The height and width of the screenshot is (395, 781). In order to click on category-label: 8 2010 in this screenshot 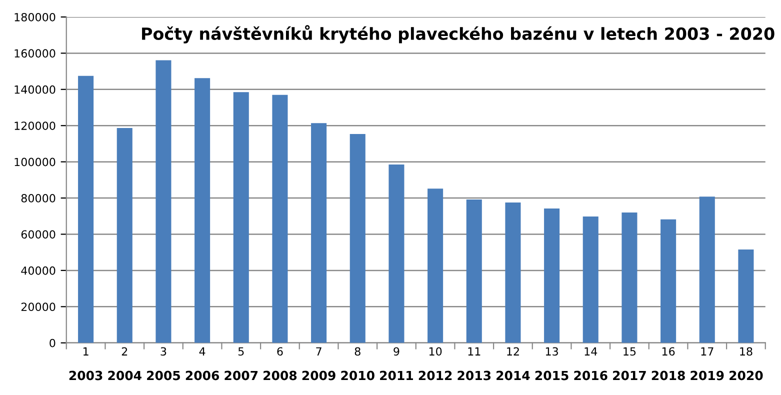, I will do `click(357, 363)`.